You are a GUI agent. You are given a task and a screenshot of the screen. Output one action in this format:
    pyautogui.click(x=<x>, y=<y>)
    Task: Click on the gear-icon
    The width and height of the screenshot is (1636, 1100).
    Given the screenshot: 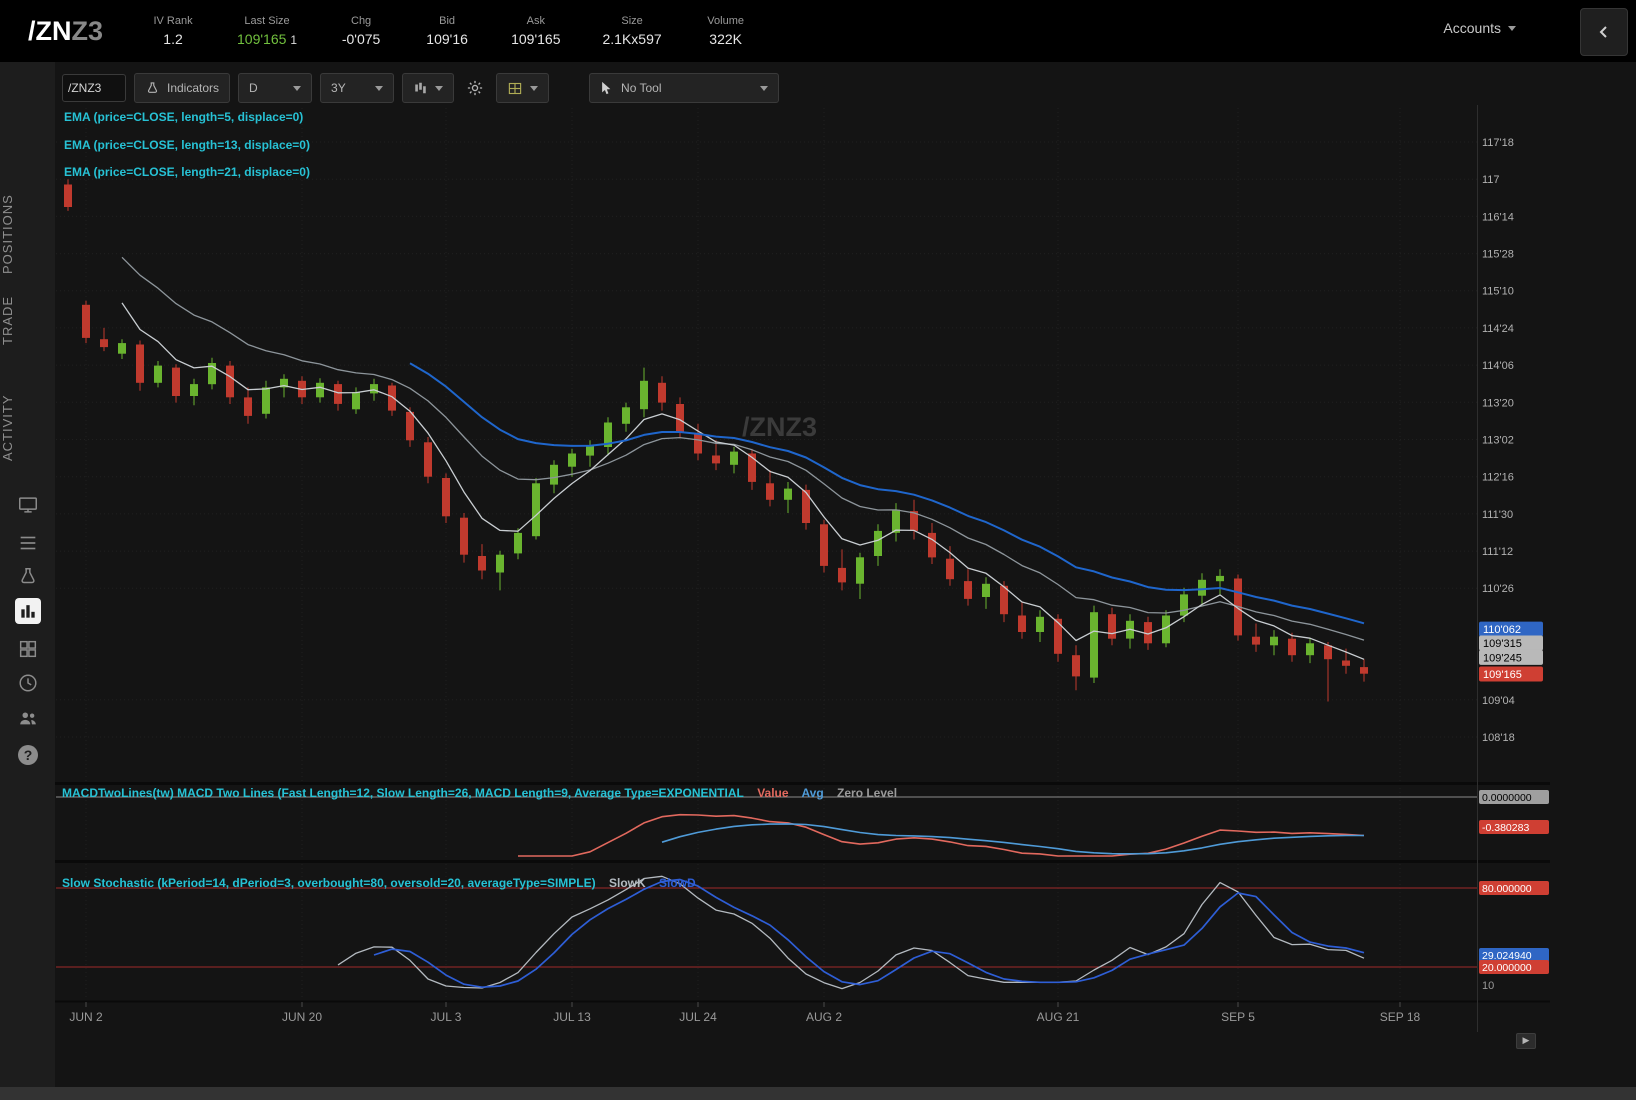 What is the action you would take?
    pyautogui.click(x=475, y=88)
    